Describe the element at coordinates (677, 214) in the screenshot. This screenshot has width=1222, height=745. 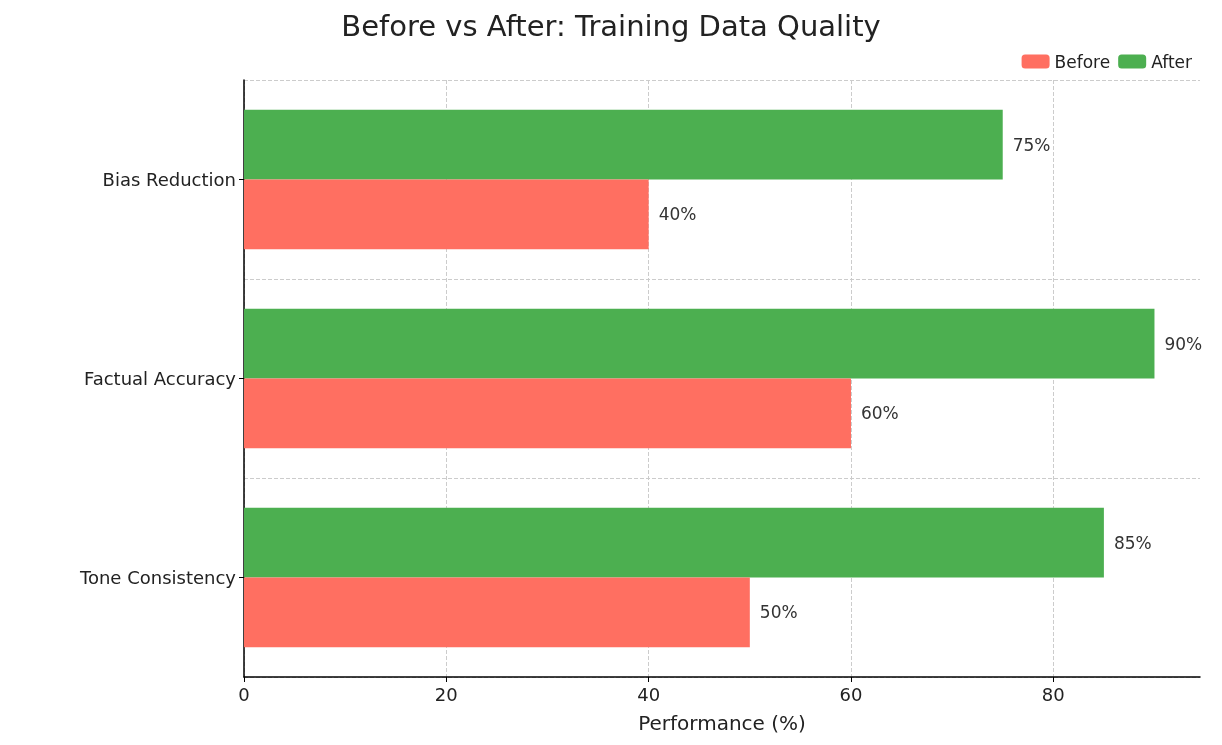
I see `data-label: 40%` at that location.